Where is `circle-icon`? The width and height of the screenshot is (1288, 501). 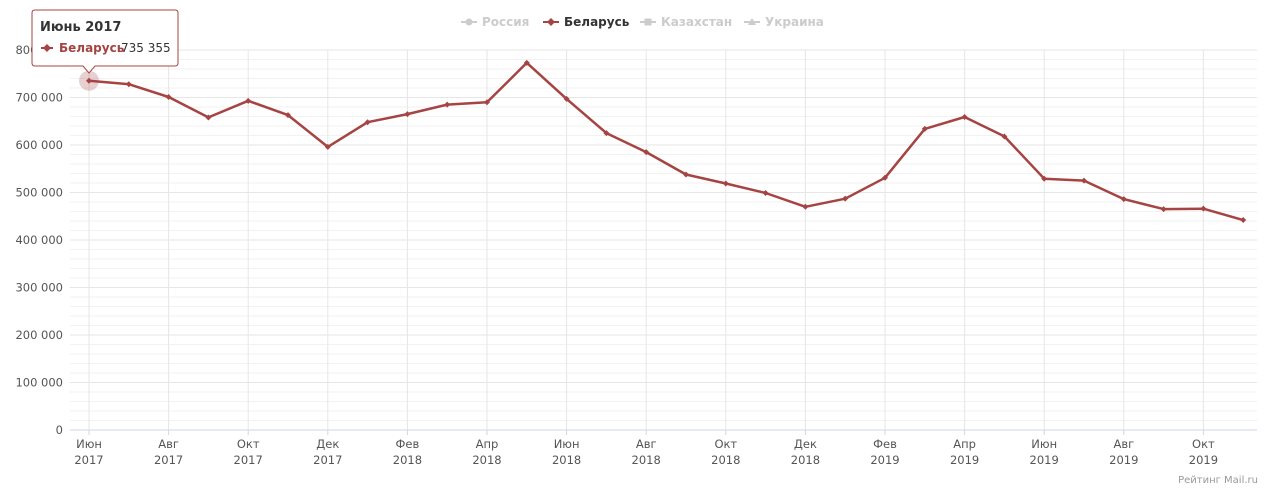
circle-icon is located at coordinates (469, 22).